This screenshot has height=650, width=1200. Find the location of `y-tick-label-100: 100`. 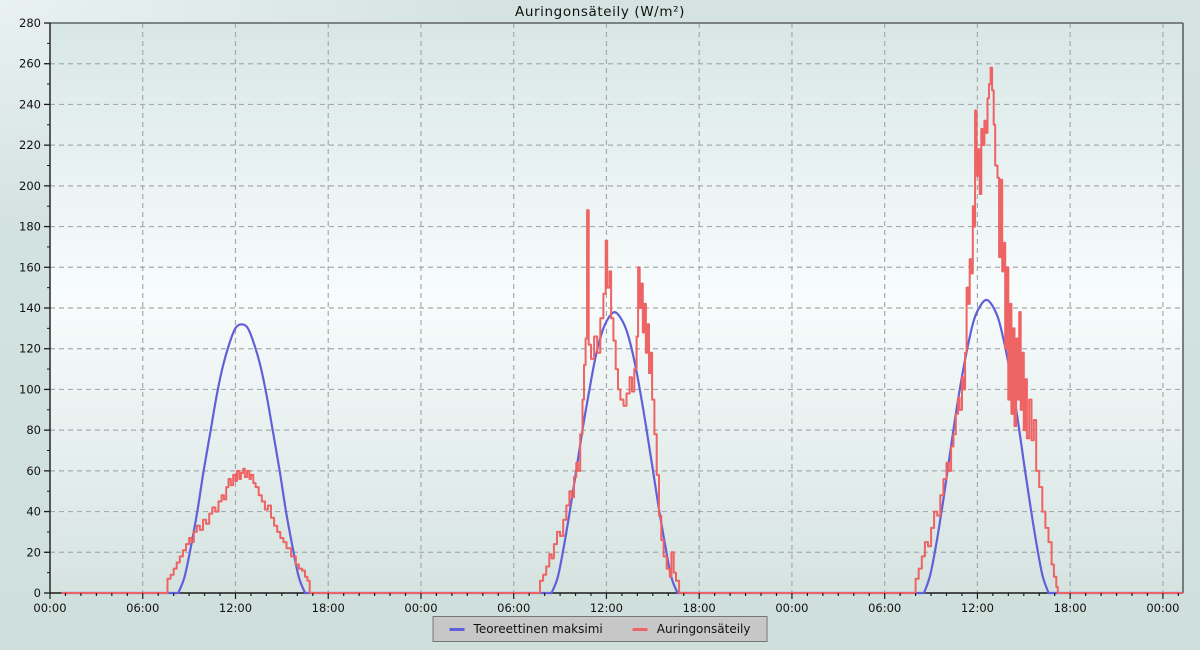

y-tick-label-100: 100 is located at coordinates (30, 389).